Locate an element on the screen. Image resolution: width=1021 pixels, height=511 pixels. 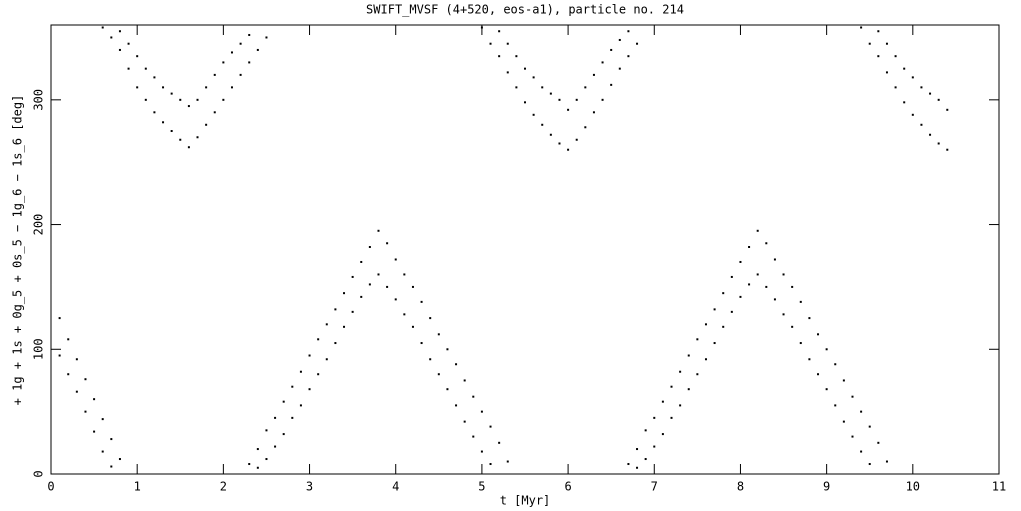
x-tick-label: 5 is located at coordinates (481, 487).